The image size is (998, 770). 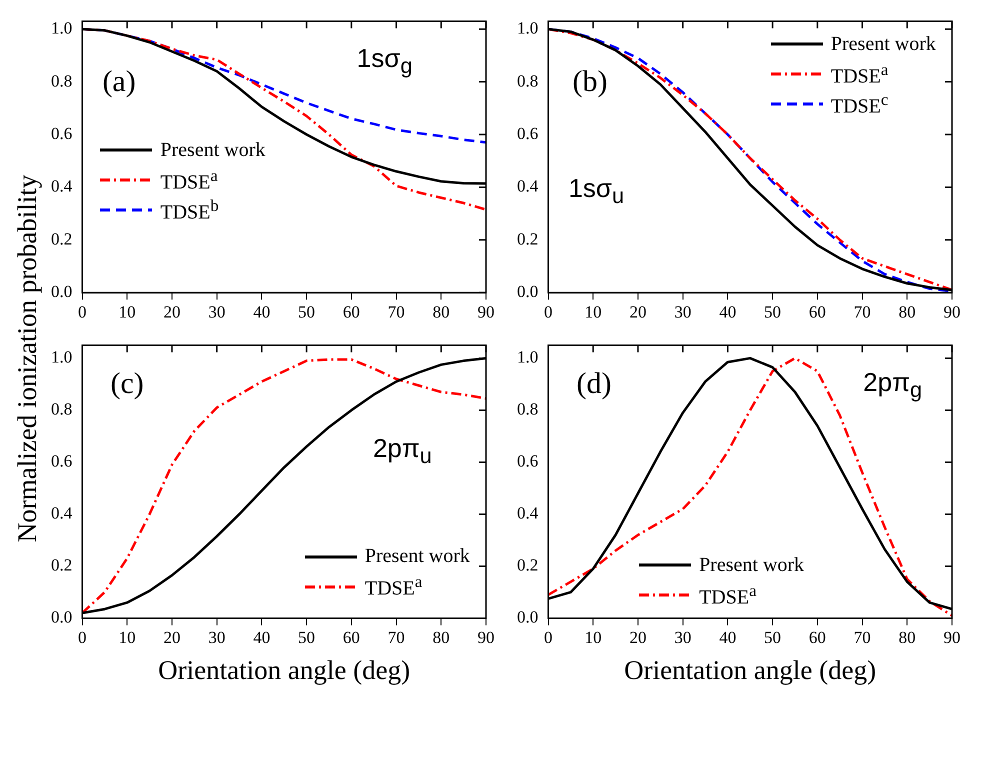 I want to click on annotation: 1sσ$_{g}$, so click(x=384, y=61).